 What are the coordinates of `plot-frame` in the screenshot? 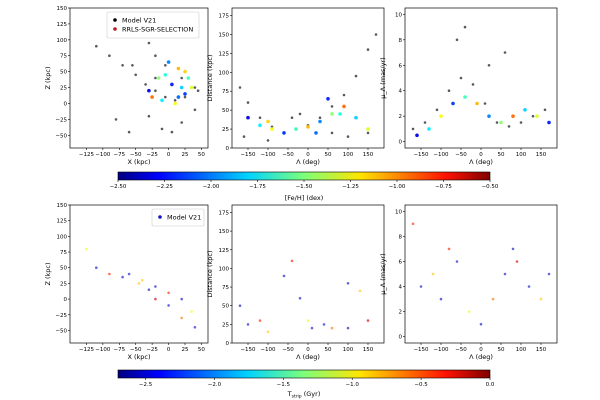 It's located at (481, 274).